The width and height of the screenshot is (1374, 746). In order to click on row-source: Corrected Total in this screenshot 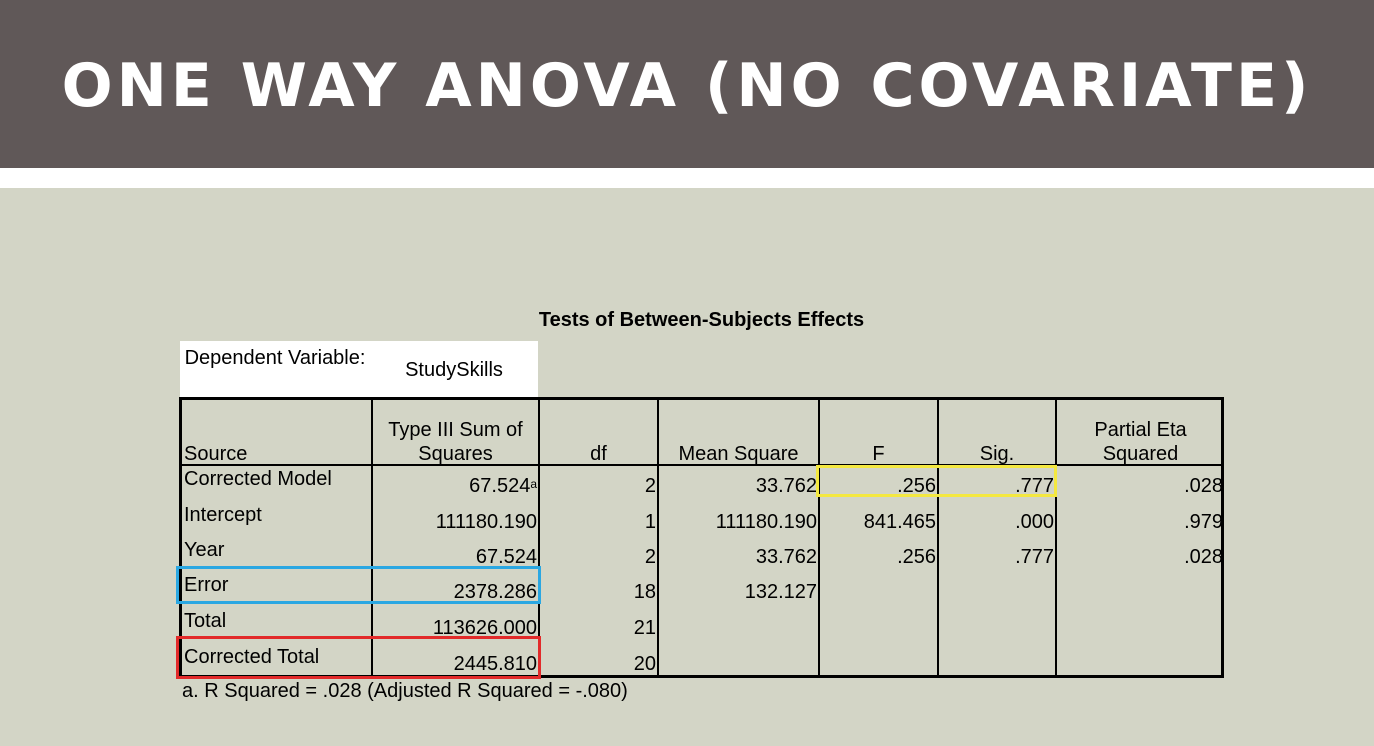, I will do `click(252, 657)`.